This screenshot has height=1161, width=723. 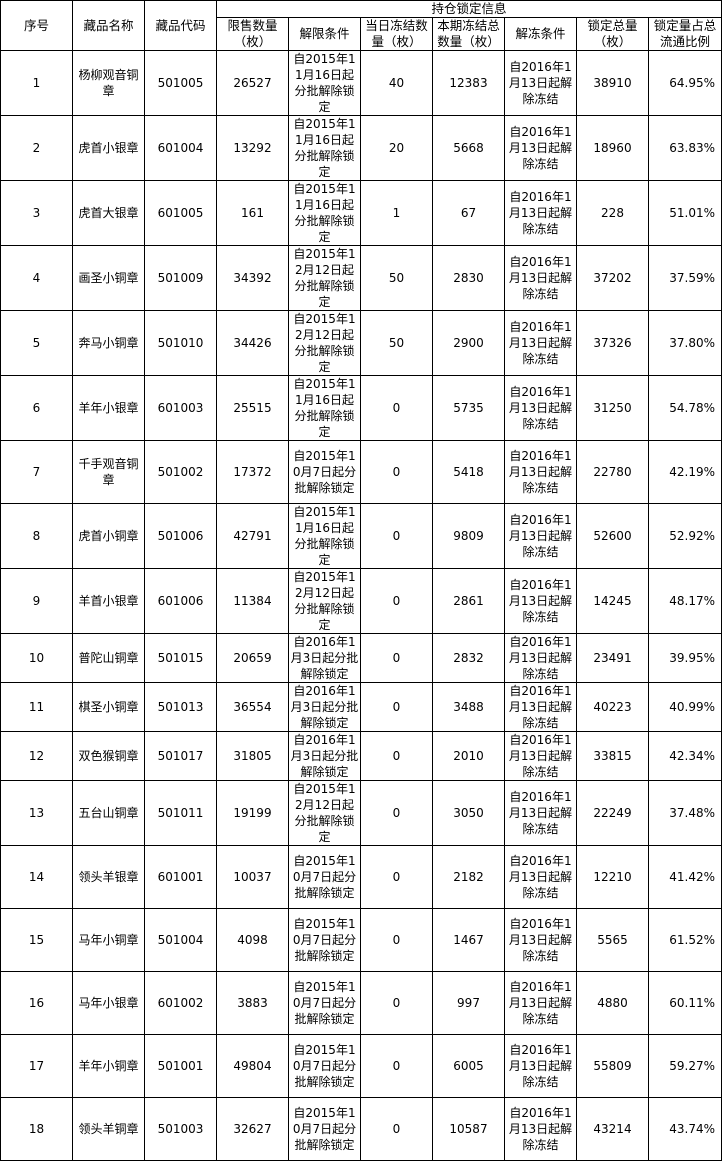 What do you see at coordinates (469, 9) in the screenshot?
I see `col-group-lock-info: 持仓锁定信息` at bounding box center [469, 9].